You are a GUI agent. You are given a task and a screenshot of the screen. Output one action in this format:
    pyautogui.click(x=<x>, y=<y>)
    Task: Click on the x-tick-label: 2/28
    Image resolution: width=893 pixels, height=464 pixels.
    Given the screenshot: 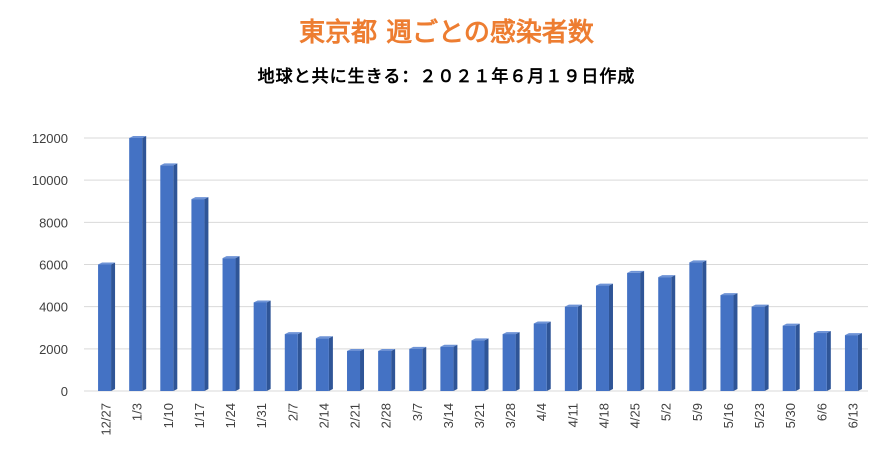 What is the action you would take?
    pyautogui.click(x=386, y=415)
    